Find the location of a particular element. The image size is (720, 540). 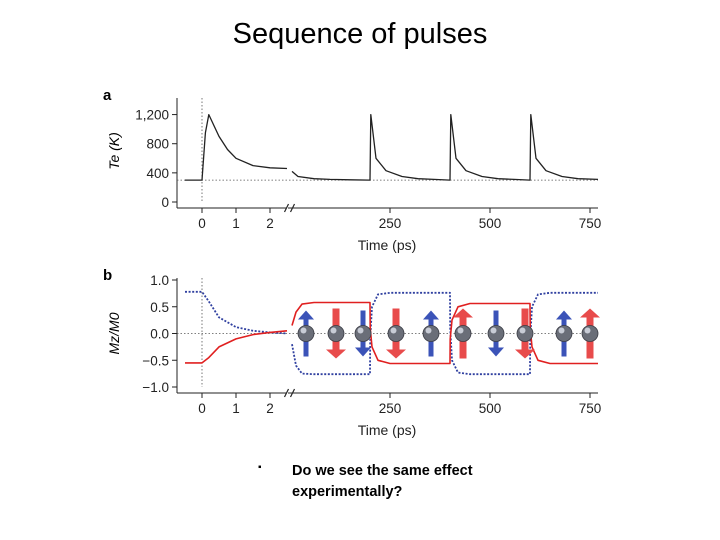

y-axis-label: Mz/M0 is located at coordinates (114, 333).